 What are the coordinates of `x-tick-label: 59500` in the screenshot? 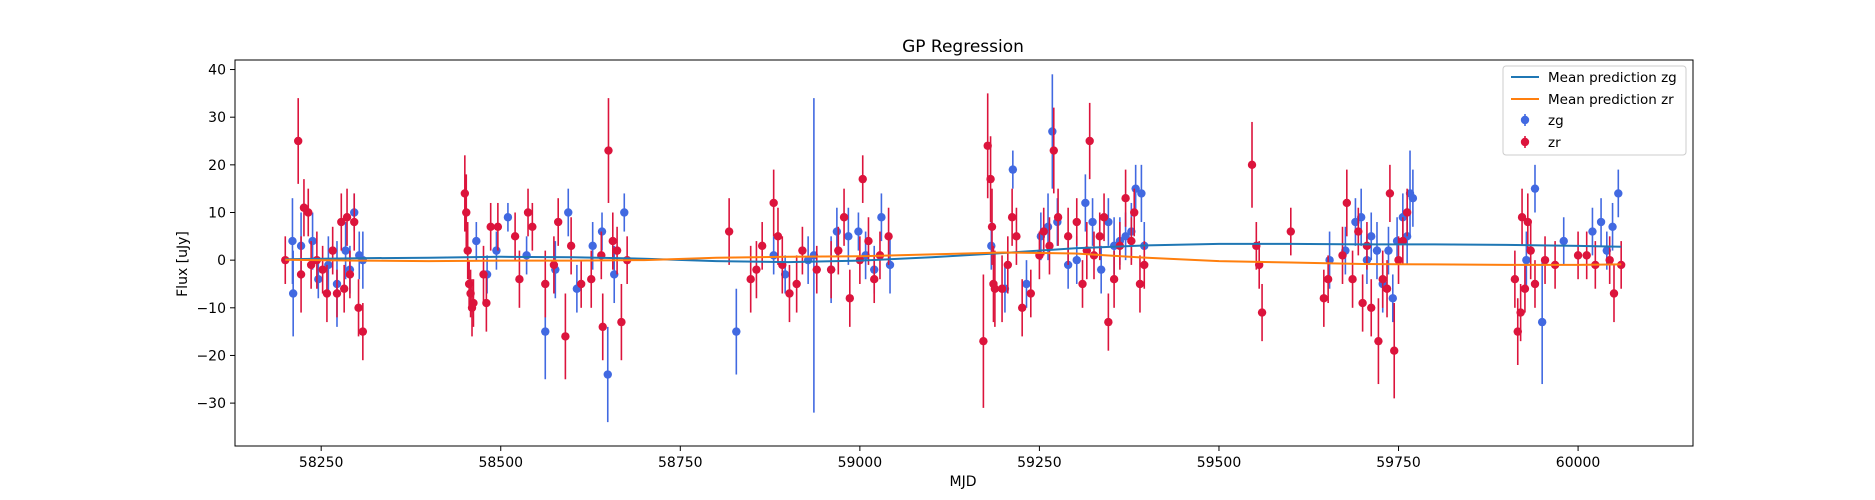 It's located at (1219, 463).